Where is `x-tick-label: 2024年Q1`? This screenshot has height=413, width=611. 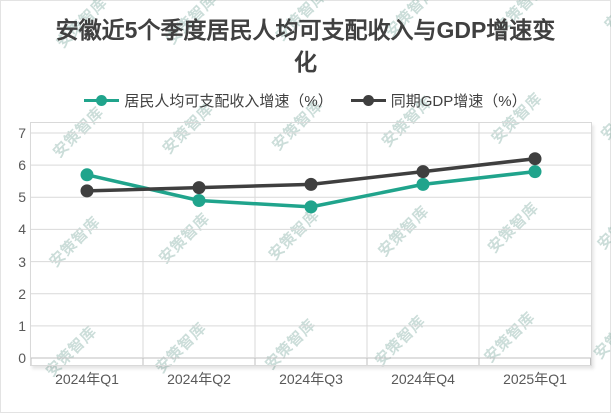
x-tick-label: 2024年Q1 is located at coordinates (87, 379).